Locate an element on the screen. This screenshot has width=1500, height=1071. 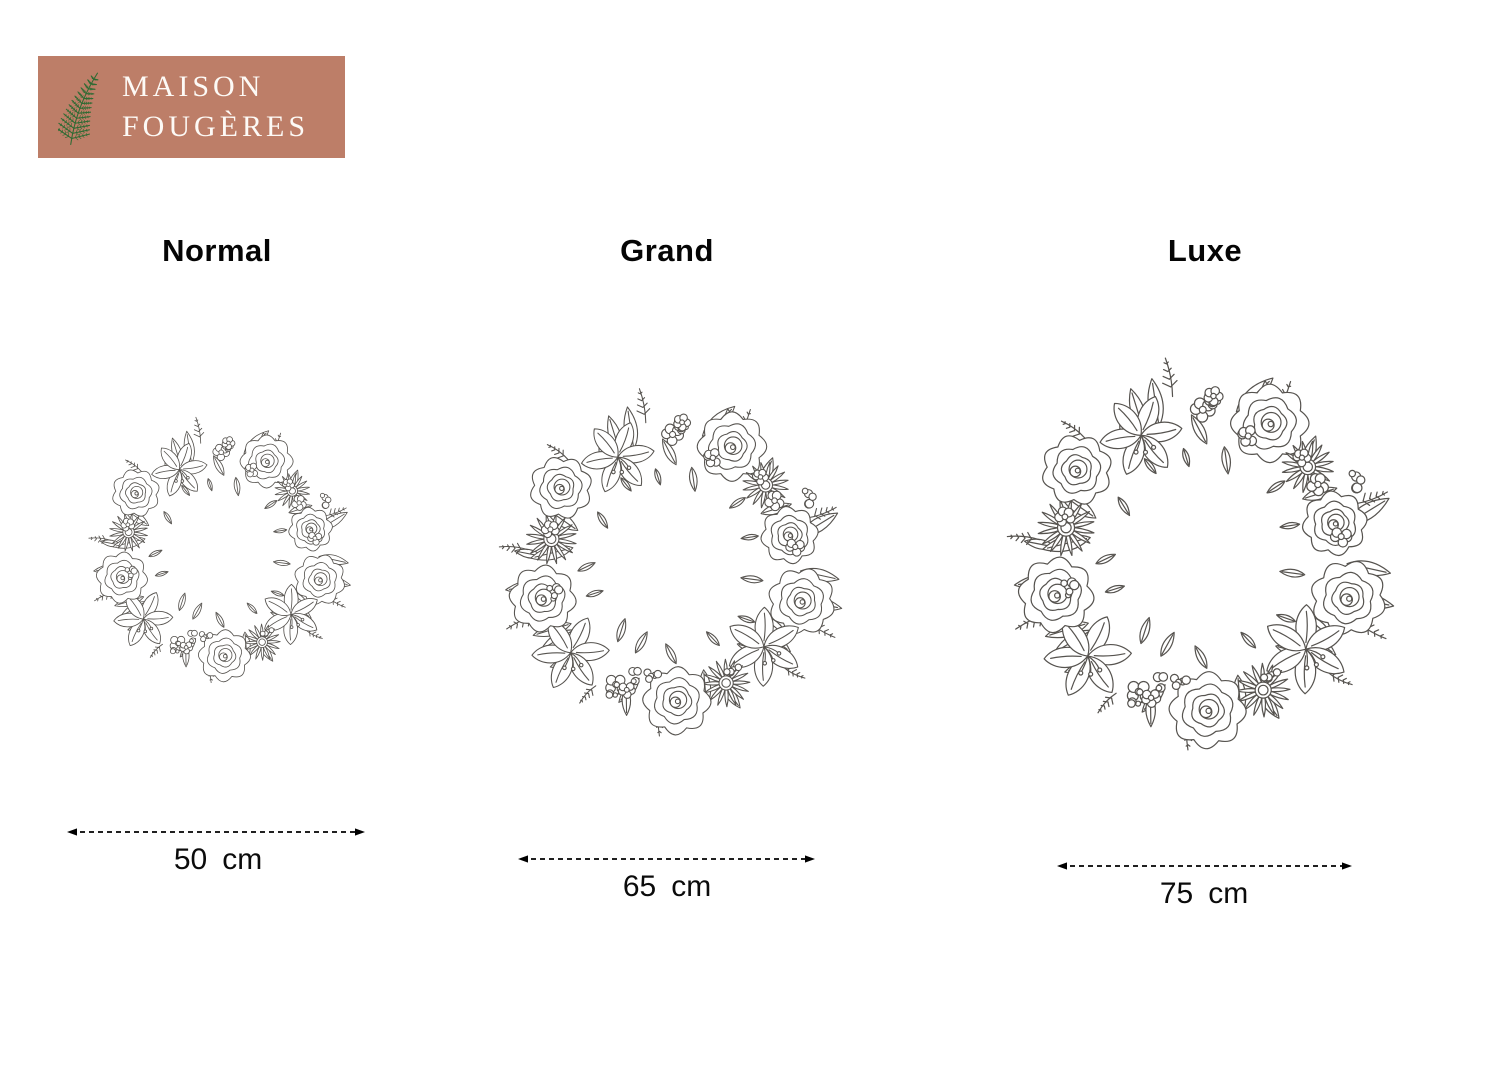
brand-line-2: FOUGÈRES is located at coordinates (216, 126).